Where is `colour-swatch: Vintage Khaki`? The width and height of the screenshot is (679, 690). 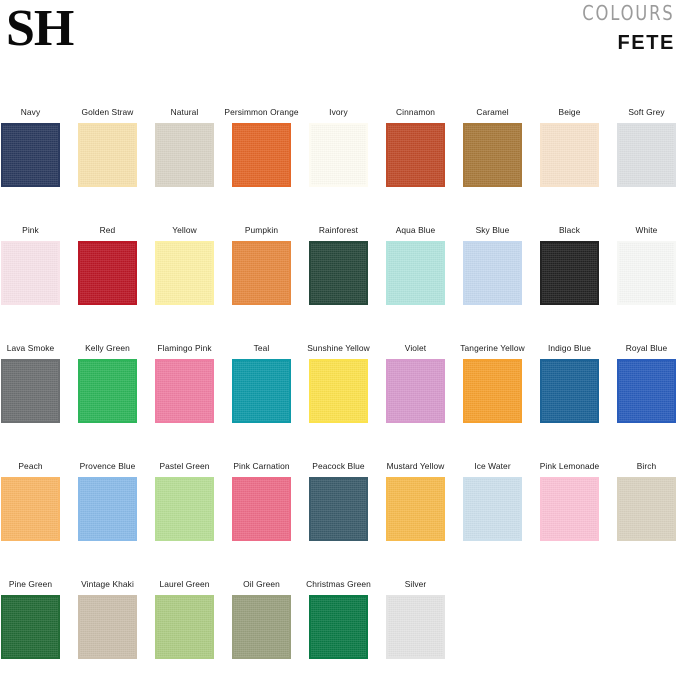 colour-swatch: Vintage Khaki is located at coordinates (107, 631).